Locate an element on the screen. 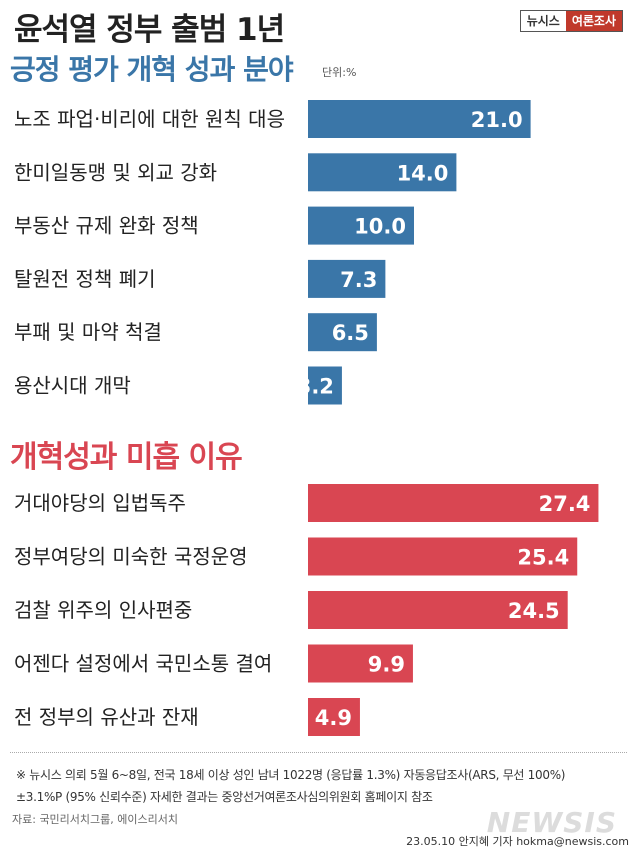  source-text: 자료: 국민리서치그룹, 에이스리서치 is located at coordinates (95, 819).